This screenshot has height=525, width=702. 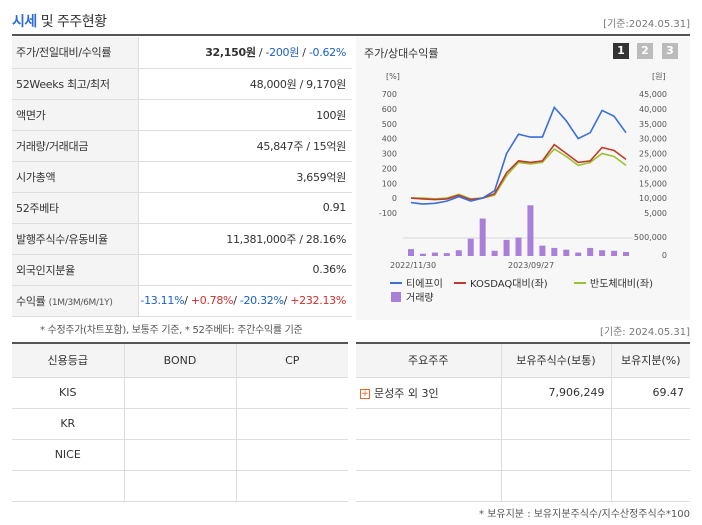 What do you see at coordinates (645, 51) in the screenshot?
I see `chart-page-2-button: 2` at bounding box center [645, 51].